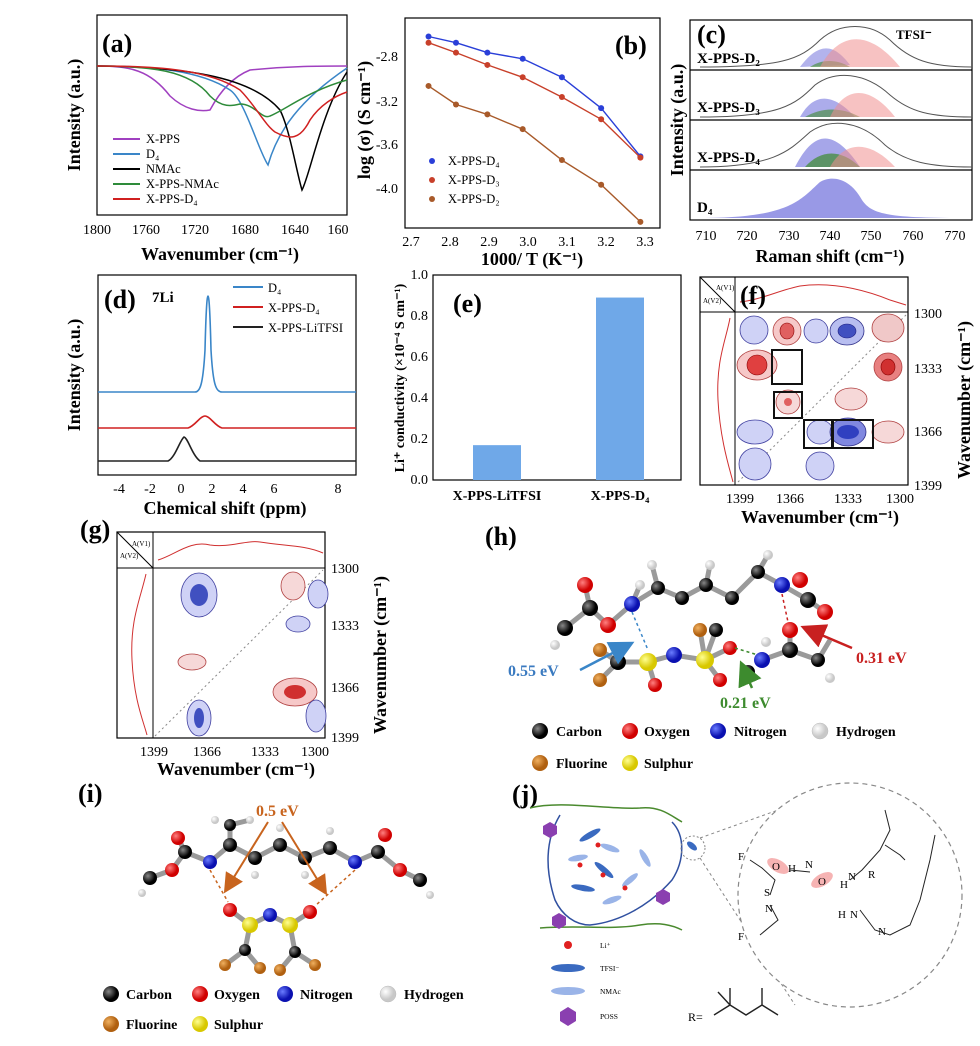 The image size is (980, 1046). I want to click on ftir-curve-x-pps-nmac, so click(222, 91).